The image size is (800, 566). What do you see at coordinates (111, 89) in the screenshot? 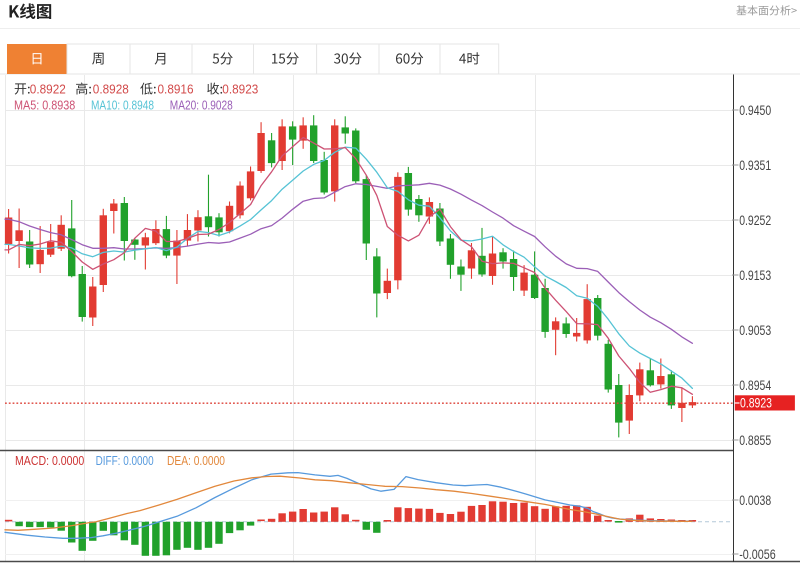
I see `svg-text: 0.8928` at bounding box center [111, 89].